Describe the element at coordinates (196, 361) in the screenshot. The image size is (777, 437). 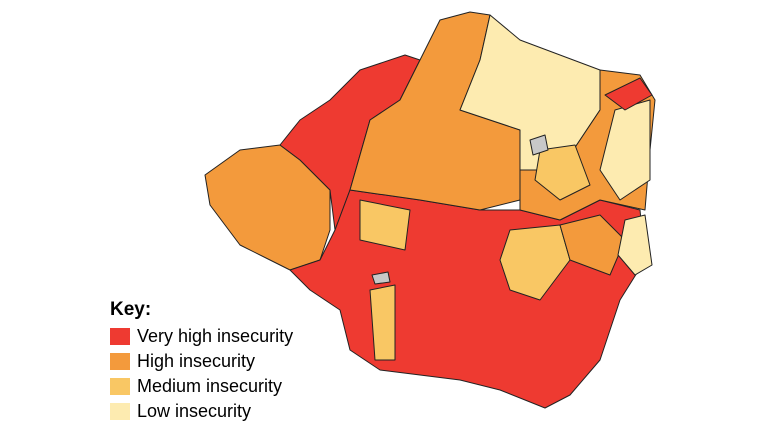
I see `legend-label: High insecurity` at that location.